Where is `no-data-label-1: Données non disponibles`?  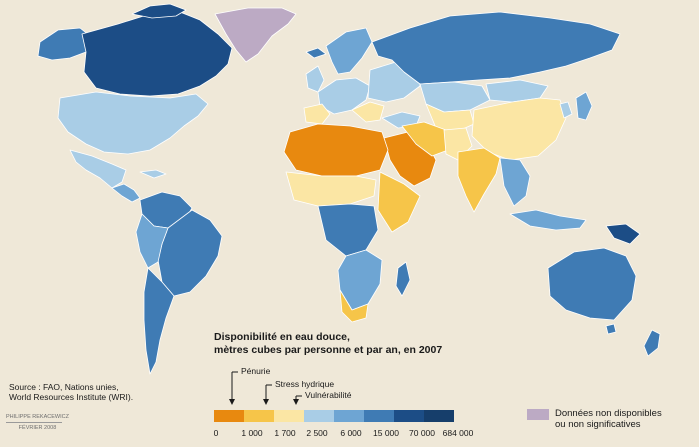
no-data-label-1: Données non disponibles is located at coordinates (608, 413).